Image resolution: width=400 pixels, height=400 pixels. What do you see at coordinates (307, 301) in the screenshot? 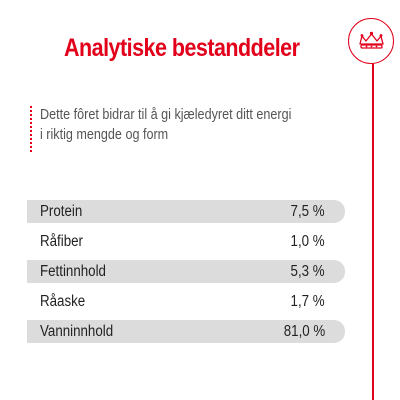
I see `row-value: 1,7 %` at bounding box center [307, 301].